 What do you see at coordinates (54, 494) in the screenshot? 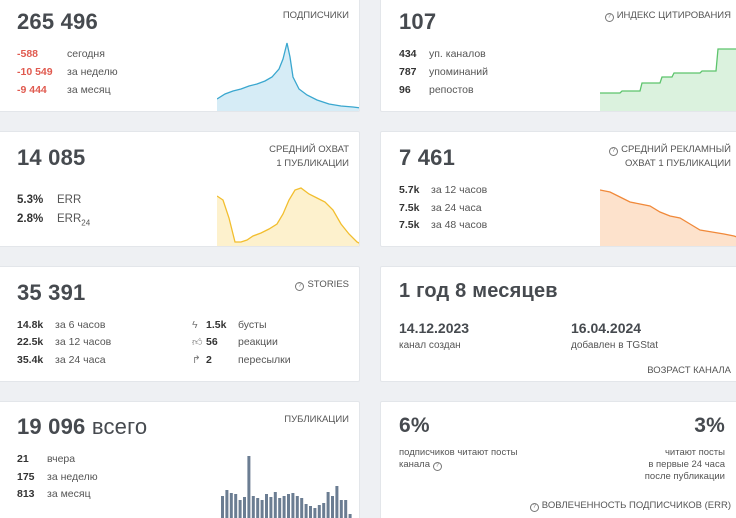
I see `stat-row: 813 за месяц` at bounding box center [54, 494].